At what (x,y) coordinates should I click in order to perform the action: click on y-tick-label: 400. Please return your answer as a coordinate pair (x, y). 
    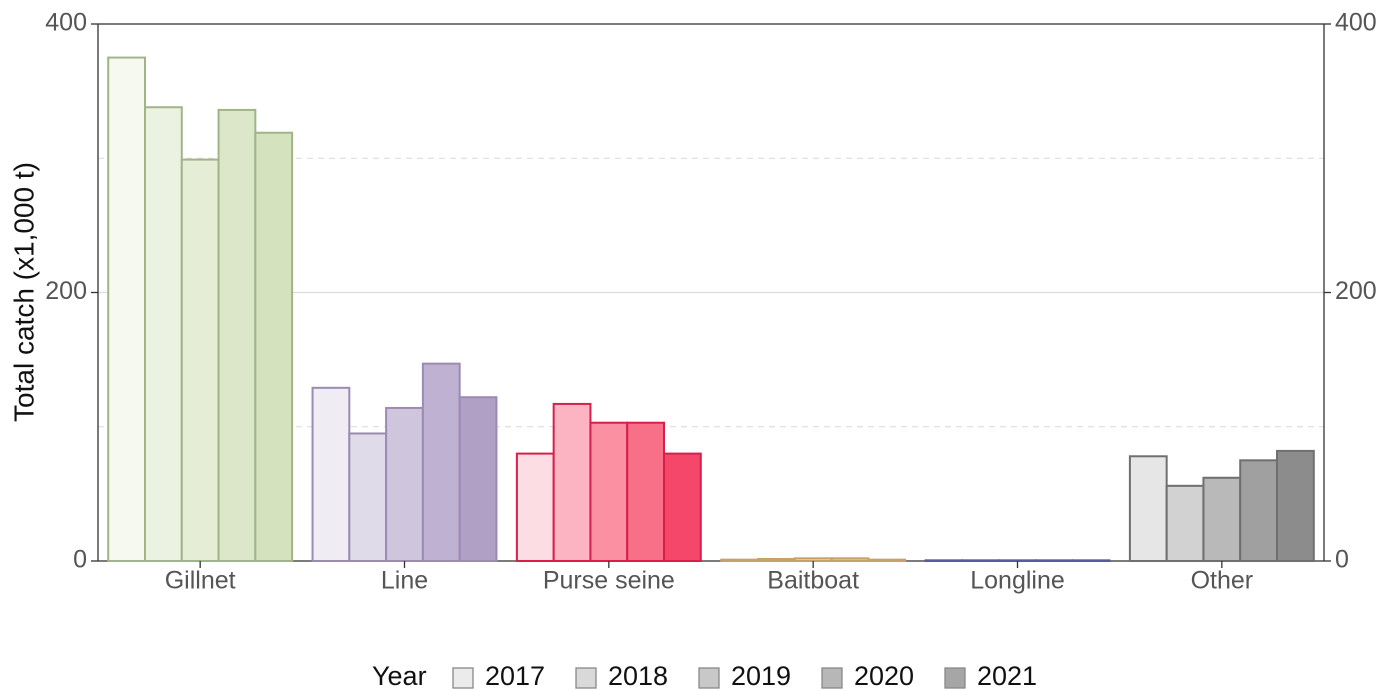
    Looking at the image, I should click on (66, 23).